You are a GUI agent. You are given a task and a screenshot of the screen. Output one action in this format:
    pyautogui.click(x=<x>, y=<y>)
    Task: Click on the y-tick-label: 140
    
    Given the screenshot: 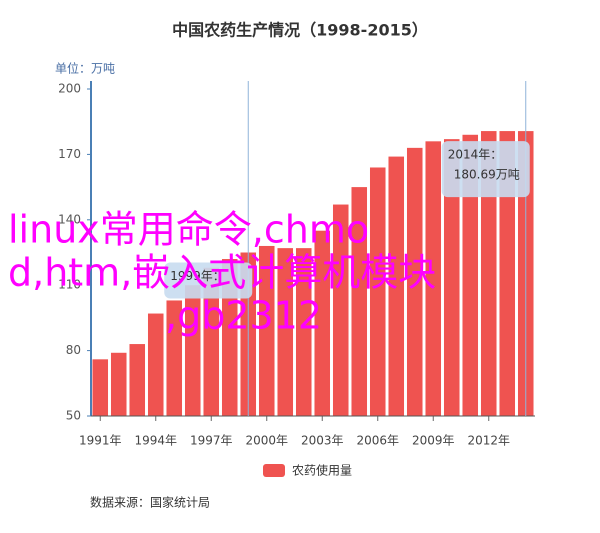 What is the action you would take?
    pyautogui.click(x=69, y=219)
    